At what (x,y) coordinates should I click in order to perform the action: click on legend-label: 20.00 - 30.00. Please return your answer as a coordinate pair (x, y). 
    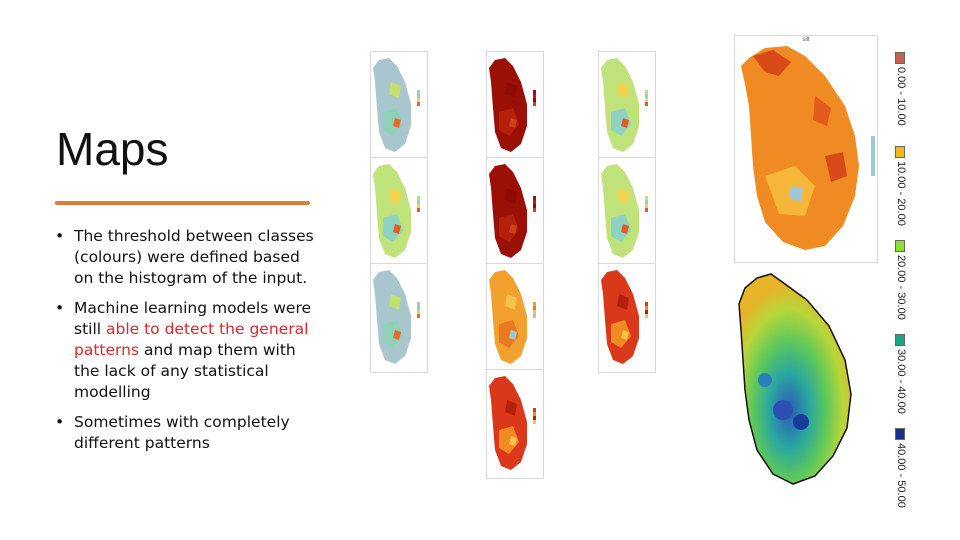
    Looking at the image, I should click on (901, 287).